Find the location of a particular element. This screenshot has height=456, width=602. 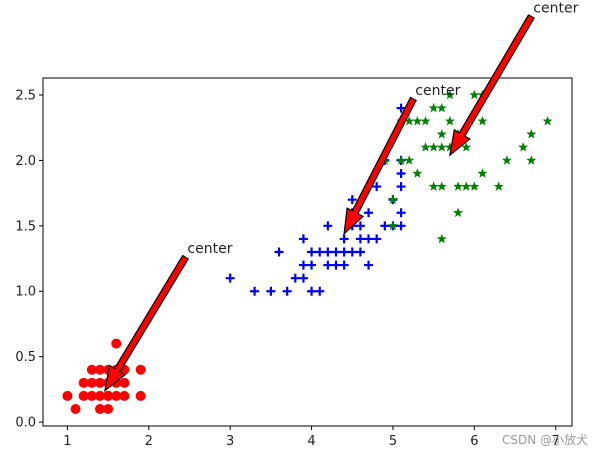

y-tick-label: 0.0 is located at coordinates (25, 423).